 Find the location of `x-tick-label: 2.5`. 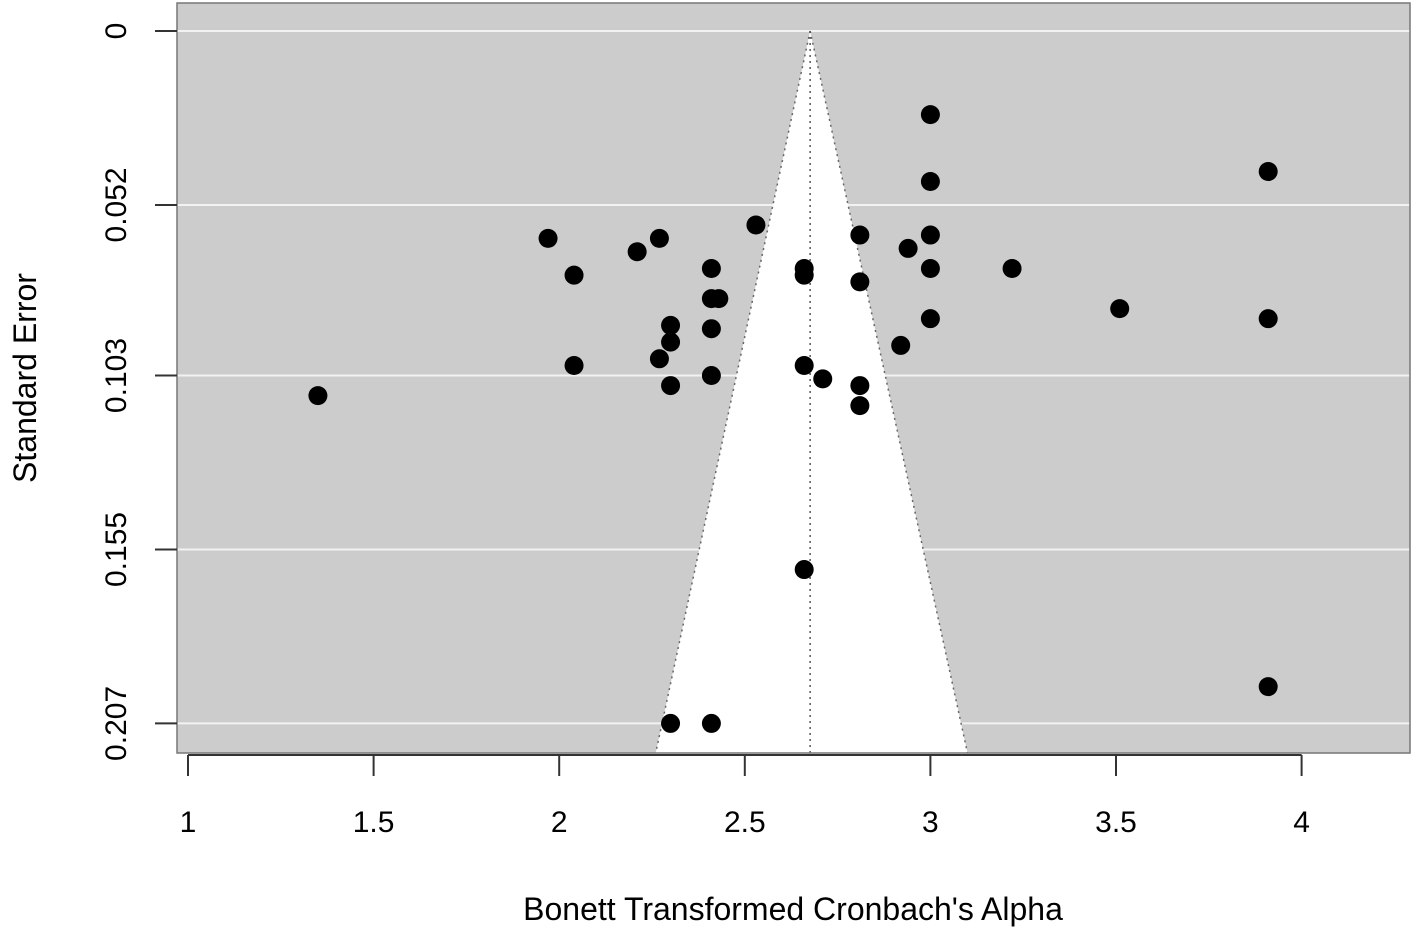

x-tick-label: 2.5 is located at coordinates (745, 822).